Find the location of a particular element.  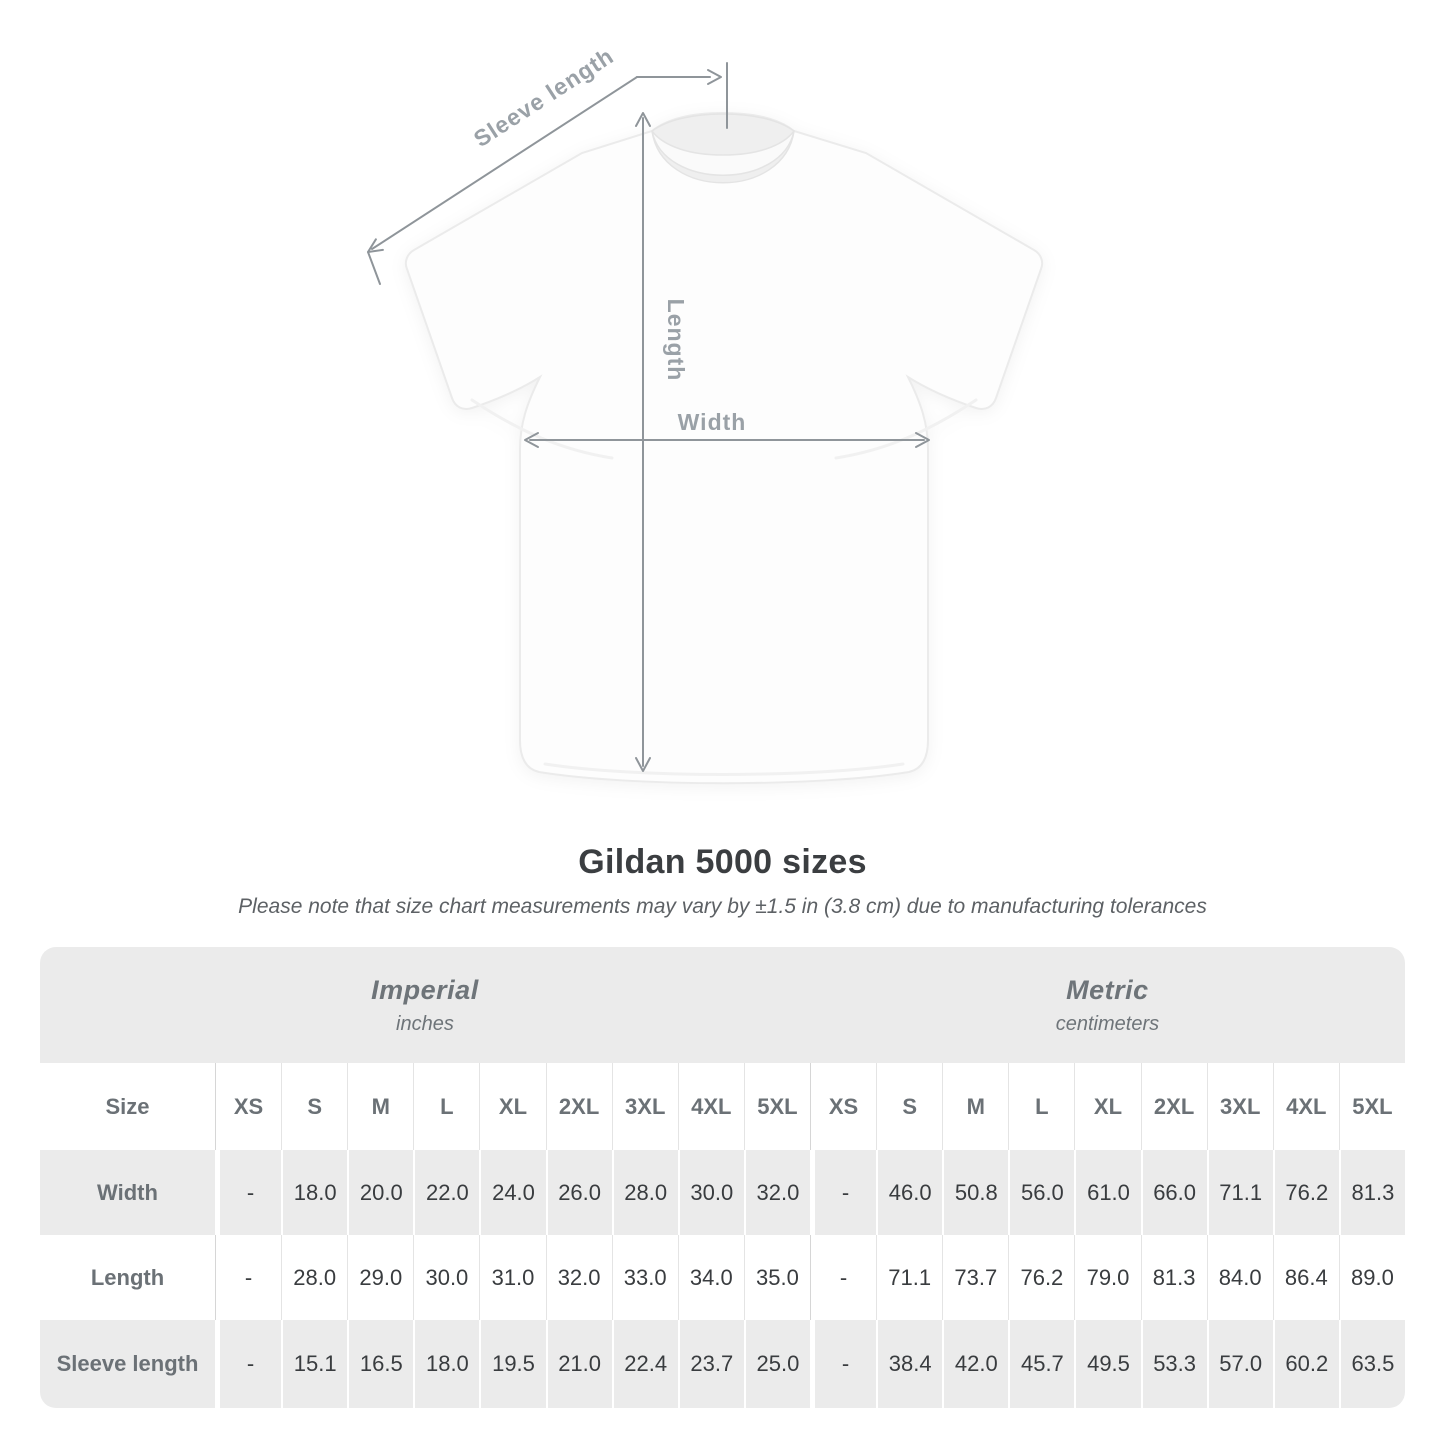

value-cell: 22.0 is located at coordinates (446, 1192).